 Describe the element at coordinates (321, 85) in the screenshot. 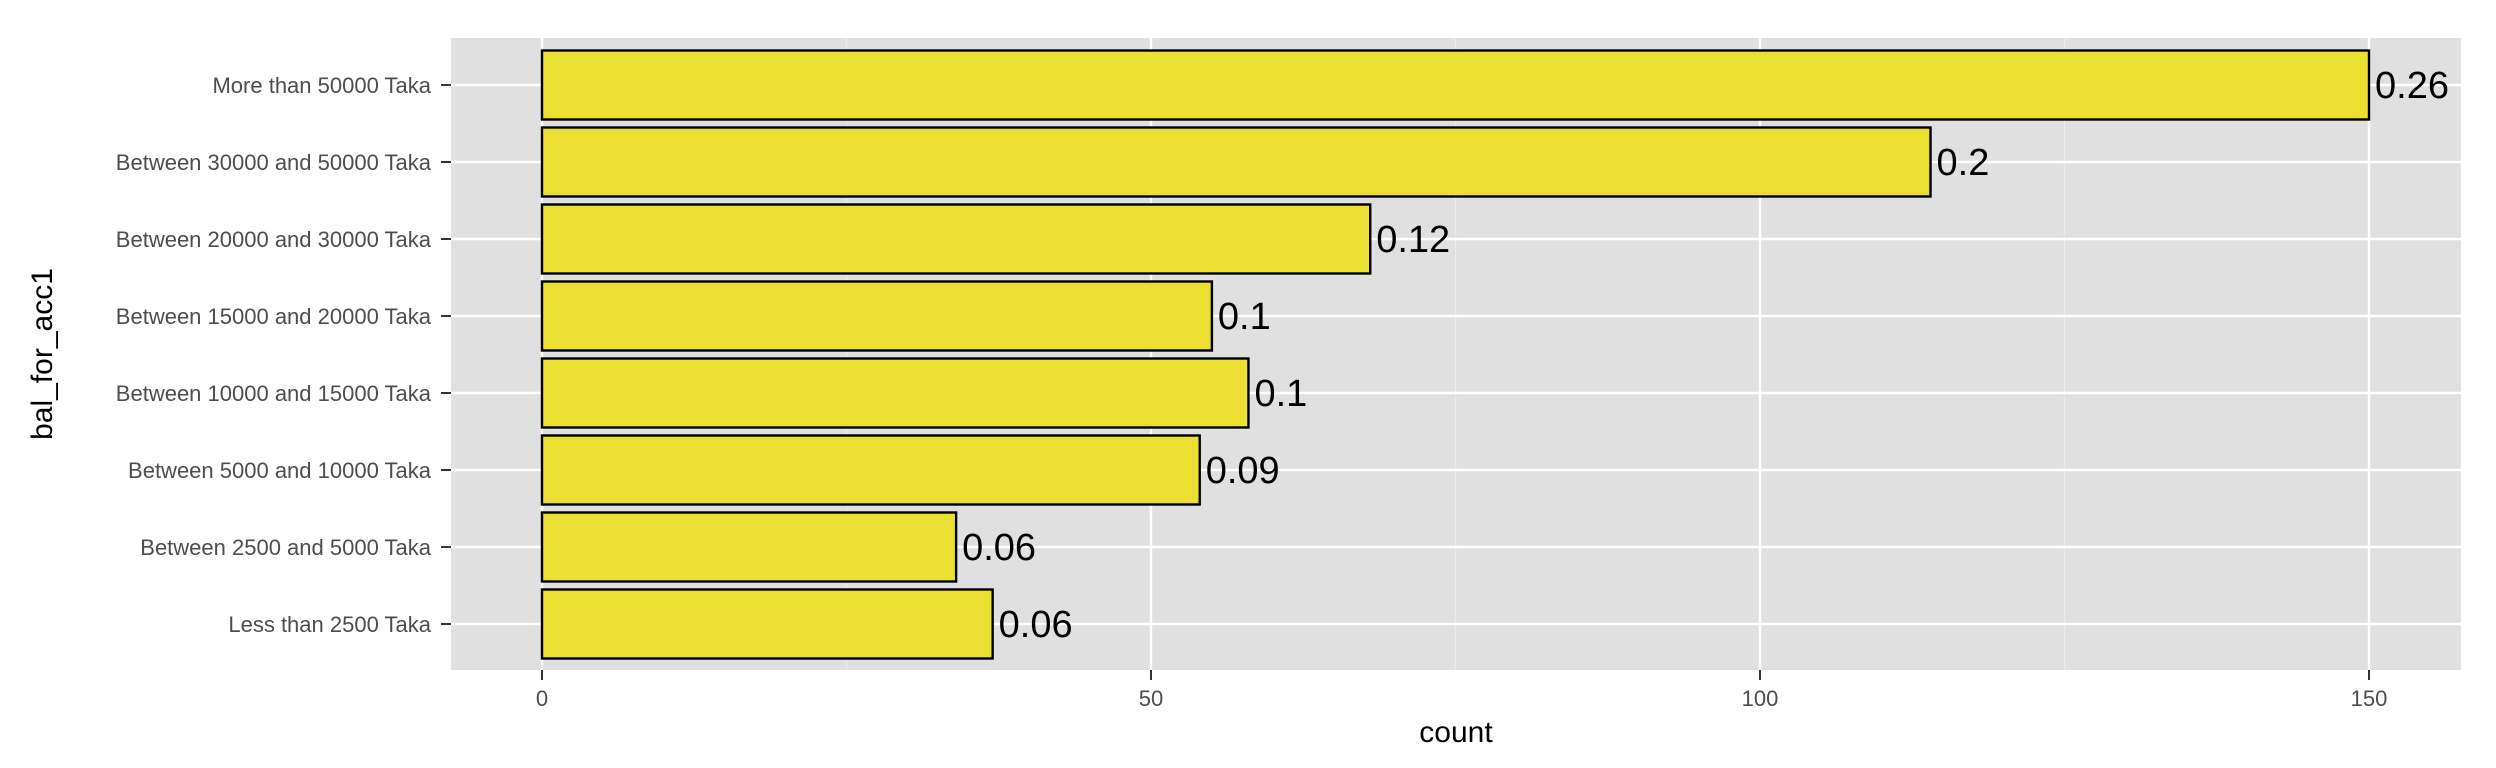

I see `y-tick-label: More than 50000 Taka` at that location.